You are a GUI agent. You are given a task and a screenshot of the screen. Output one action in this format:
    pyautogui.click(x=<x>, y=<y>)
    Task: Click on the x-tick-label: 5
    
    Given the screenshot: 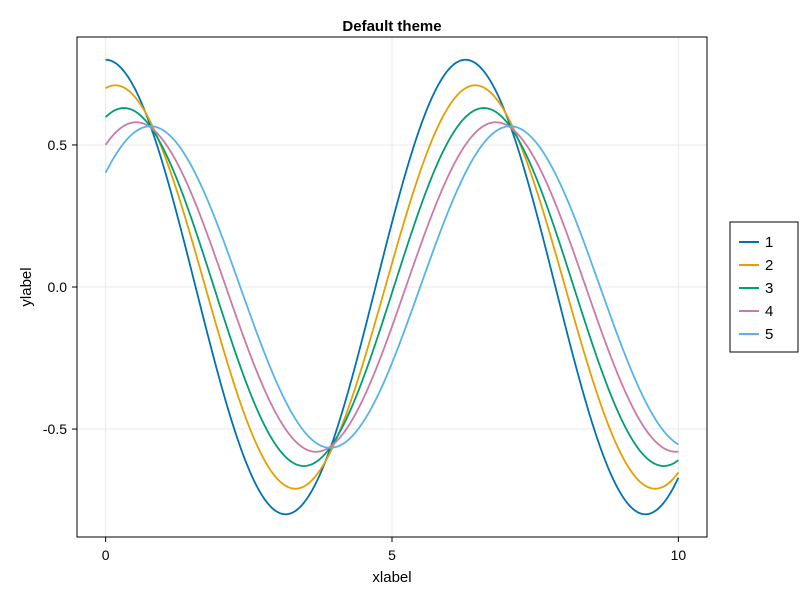 What is the action you would take?
    pyautogui.click(x=392, y=555)
    